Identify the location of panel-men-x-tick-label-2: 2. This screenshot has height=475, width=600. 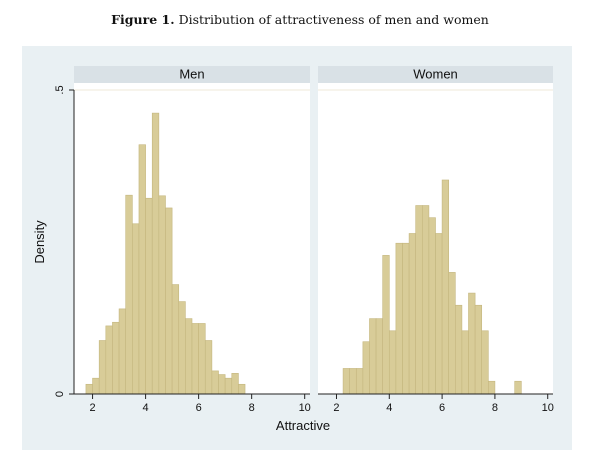
(92, 408).